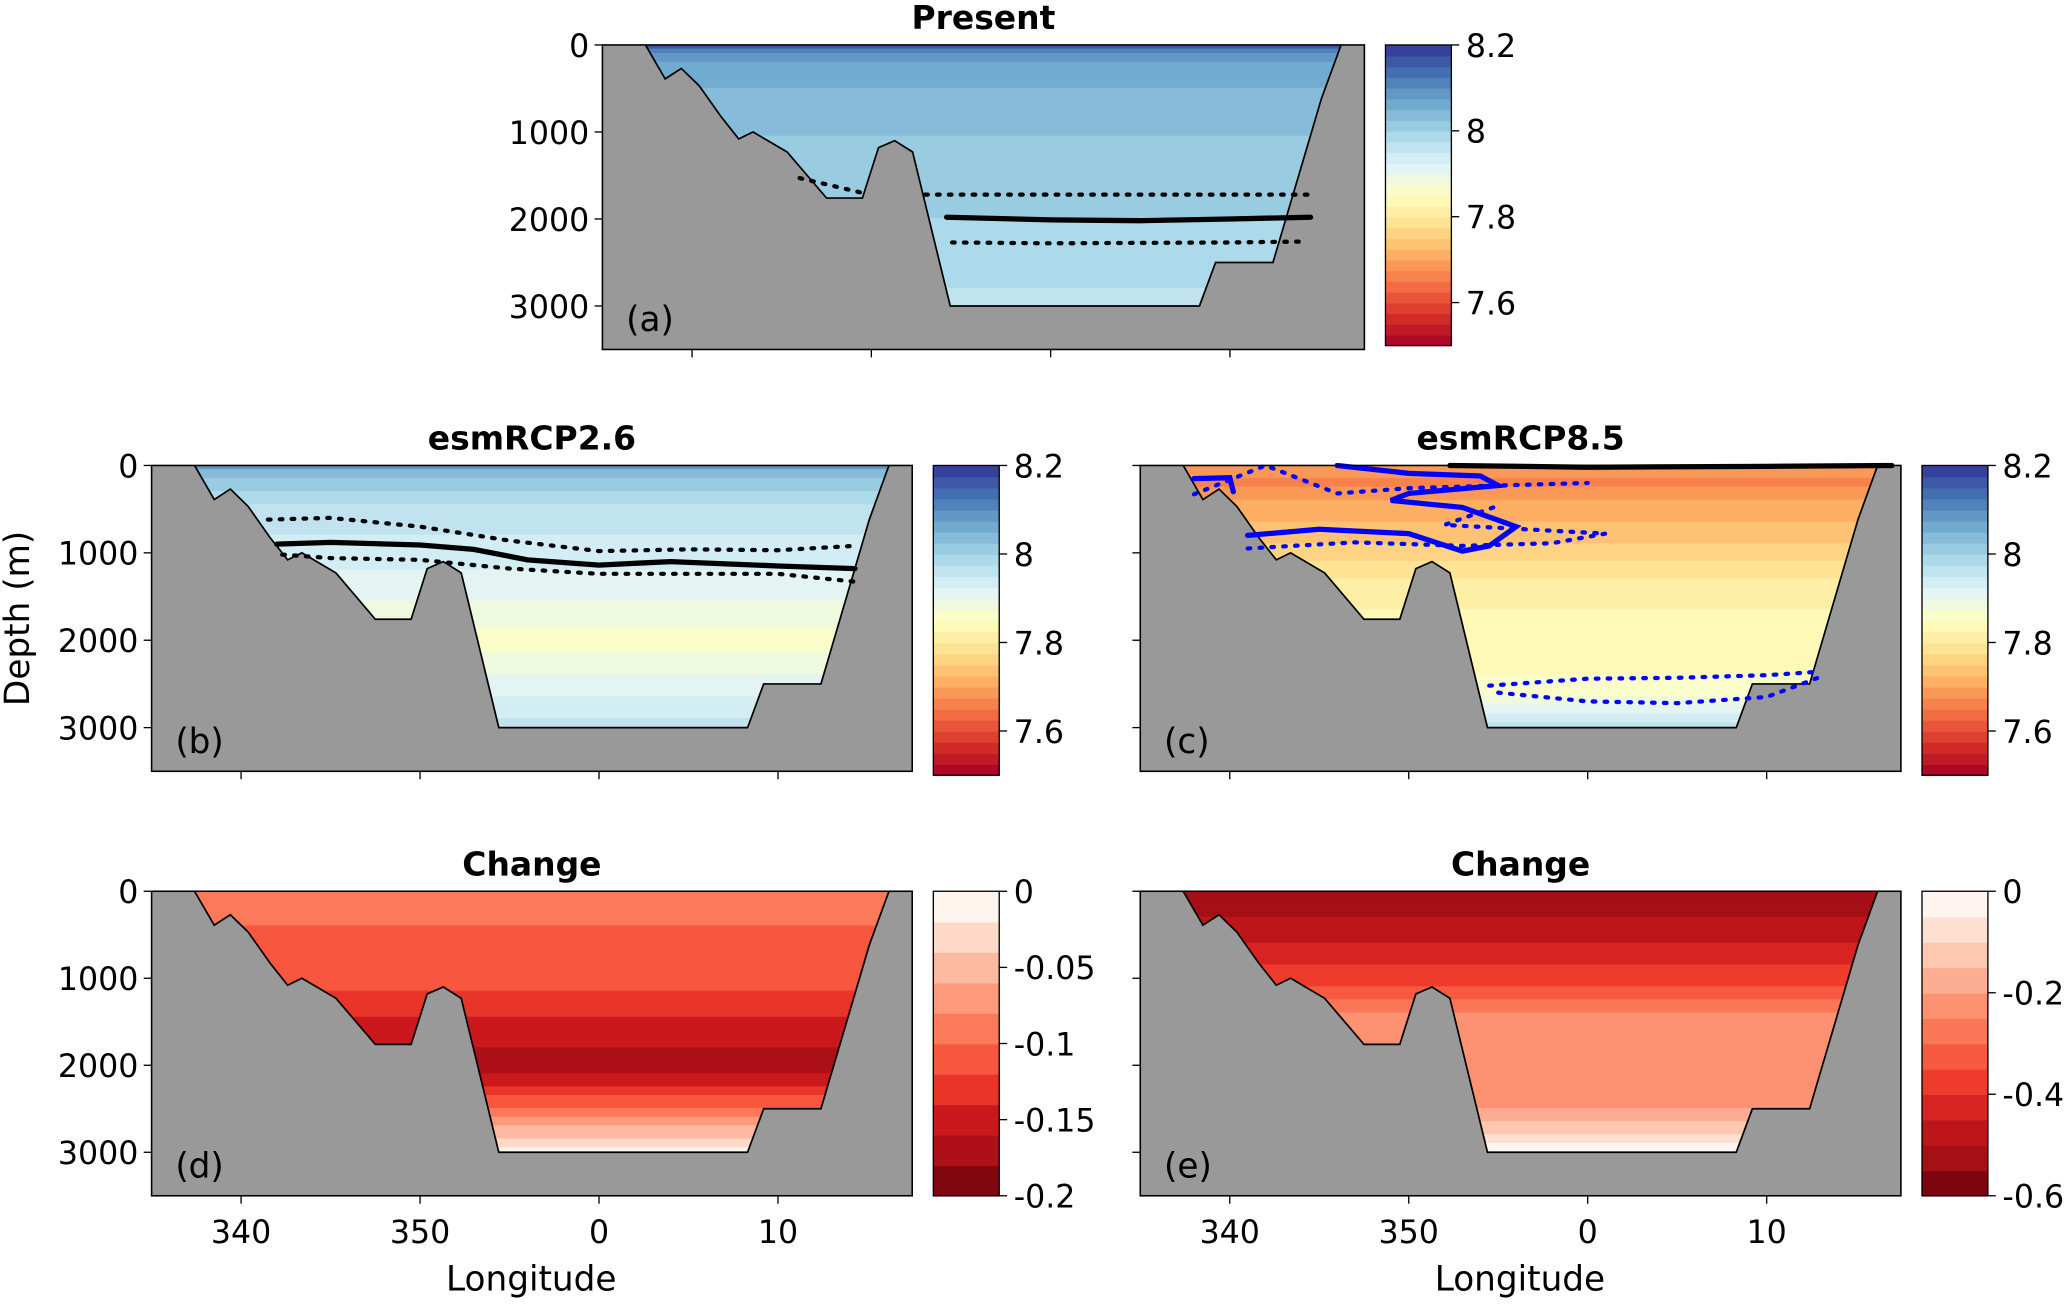  I want to click on colorbar-e: 0 -0.2 -0.4 -0.6, so click(1992, 1045).